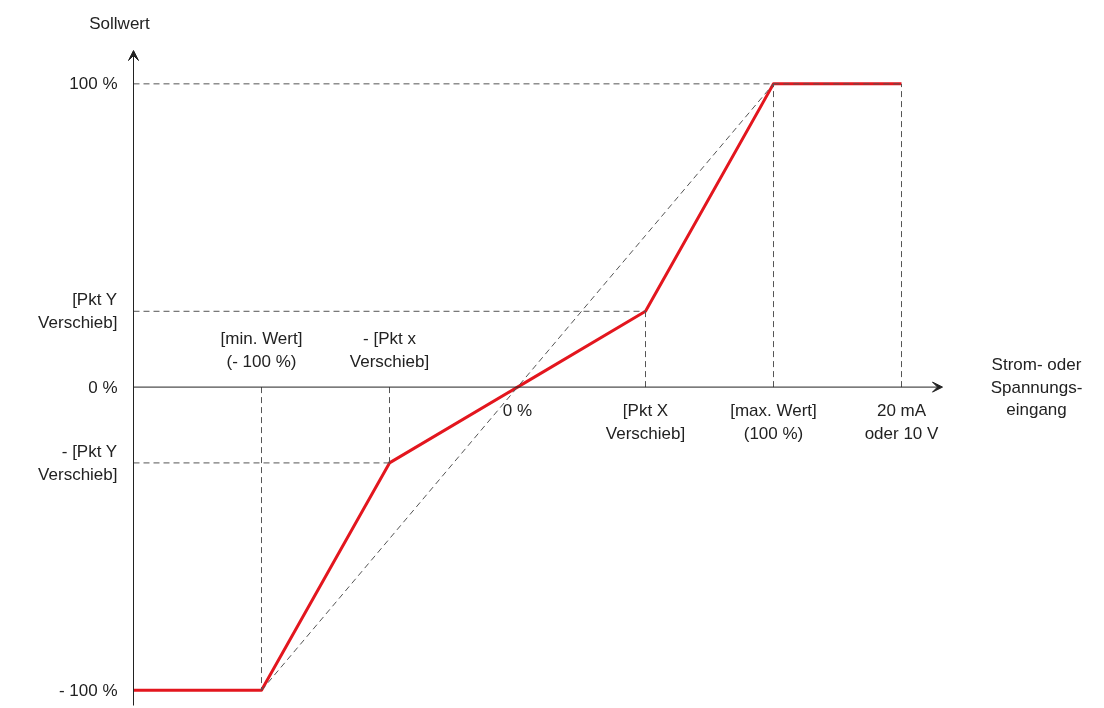 Image resolution: width=1104 pixels, height=708 pixels. What do you see at coordinates (773, 422) in the screenshot?
I see `x-tick-label: [max. Wert] (100 %)` at bounding box center [773, 422].